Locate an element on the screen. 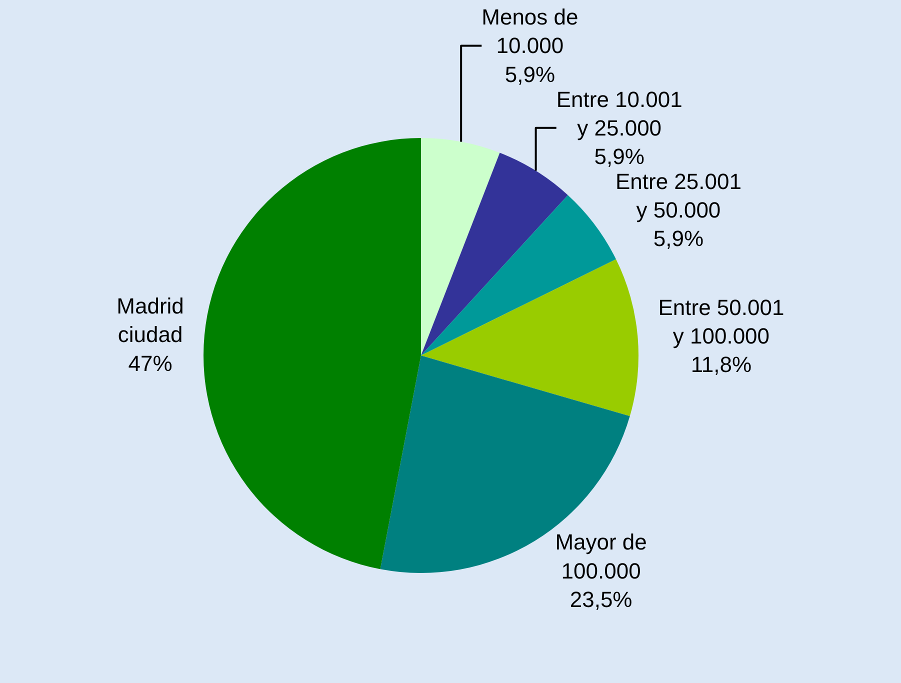 This screenshot has height=683, width=901. slice-label: Madrid ciudad is located at coordinates (150, 321).